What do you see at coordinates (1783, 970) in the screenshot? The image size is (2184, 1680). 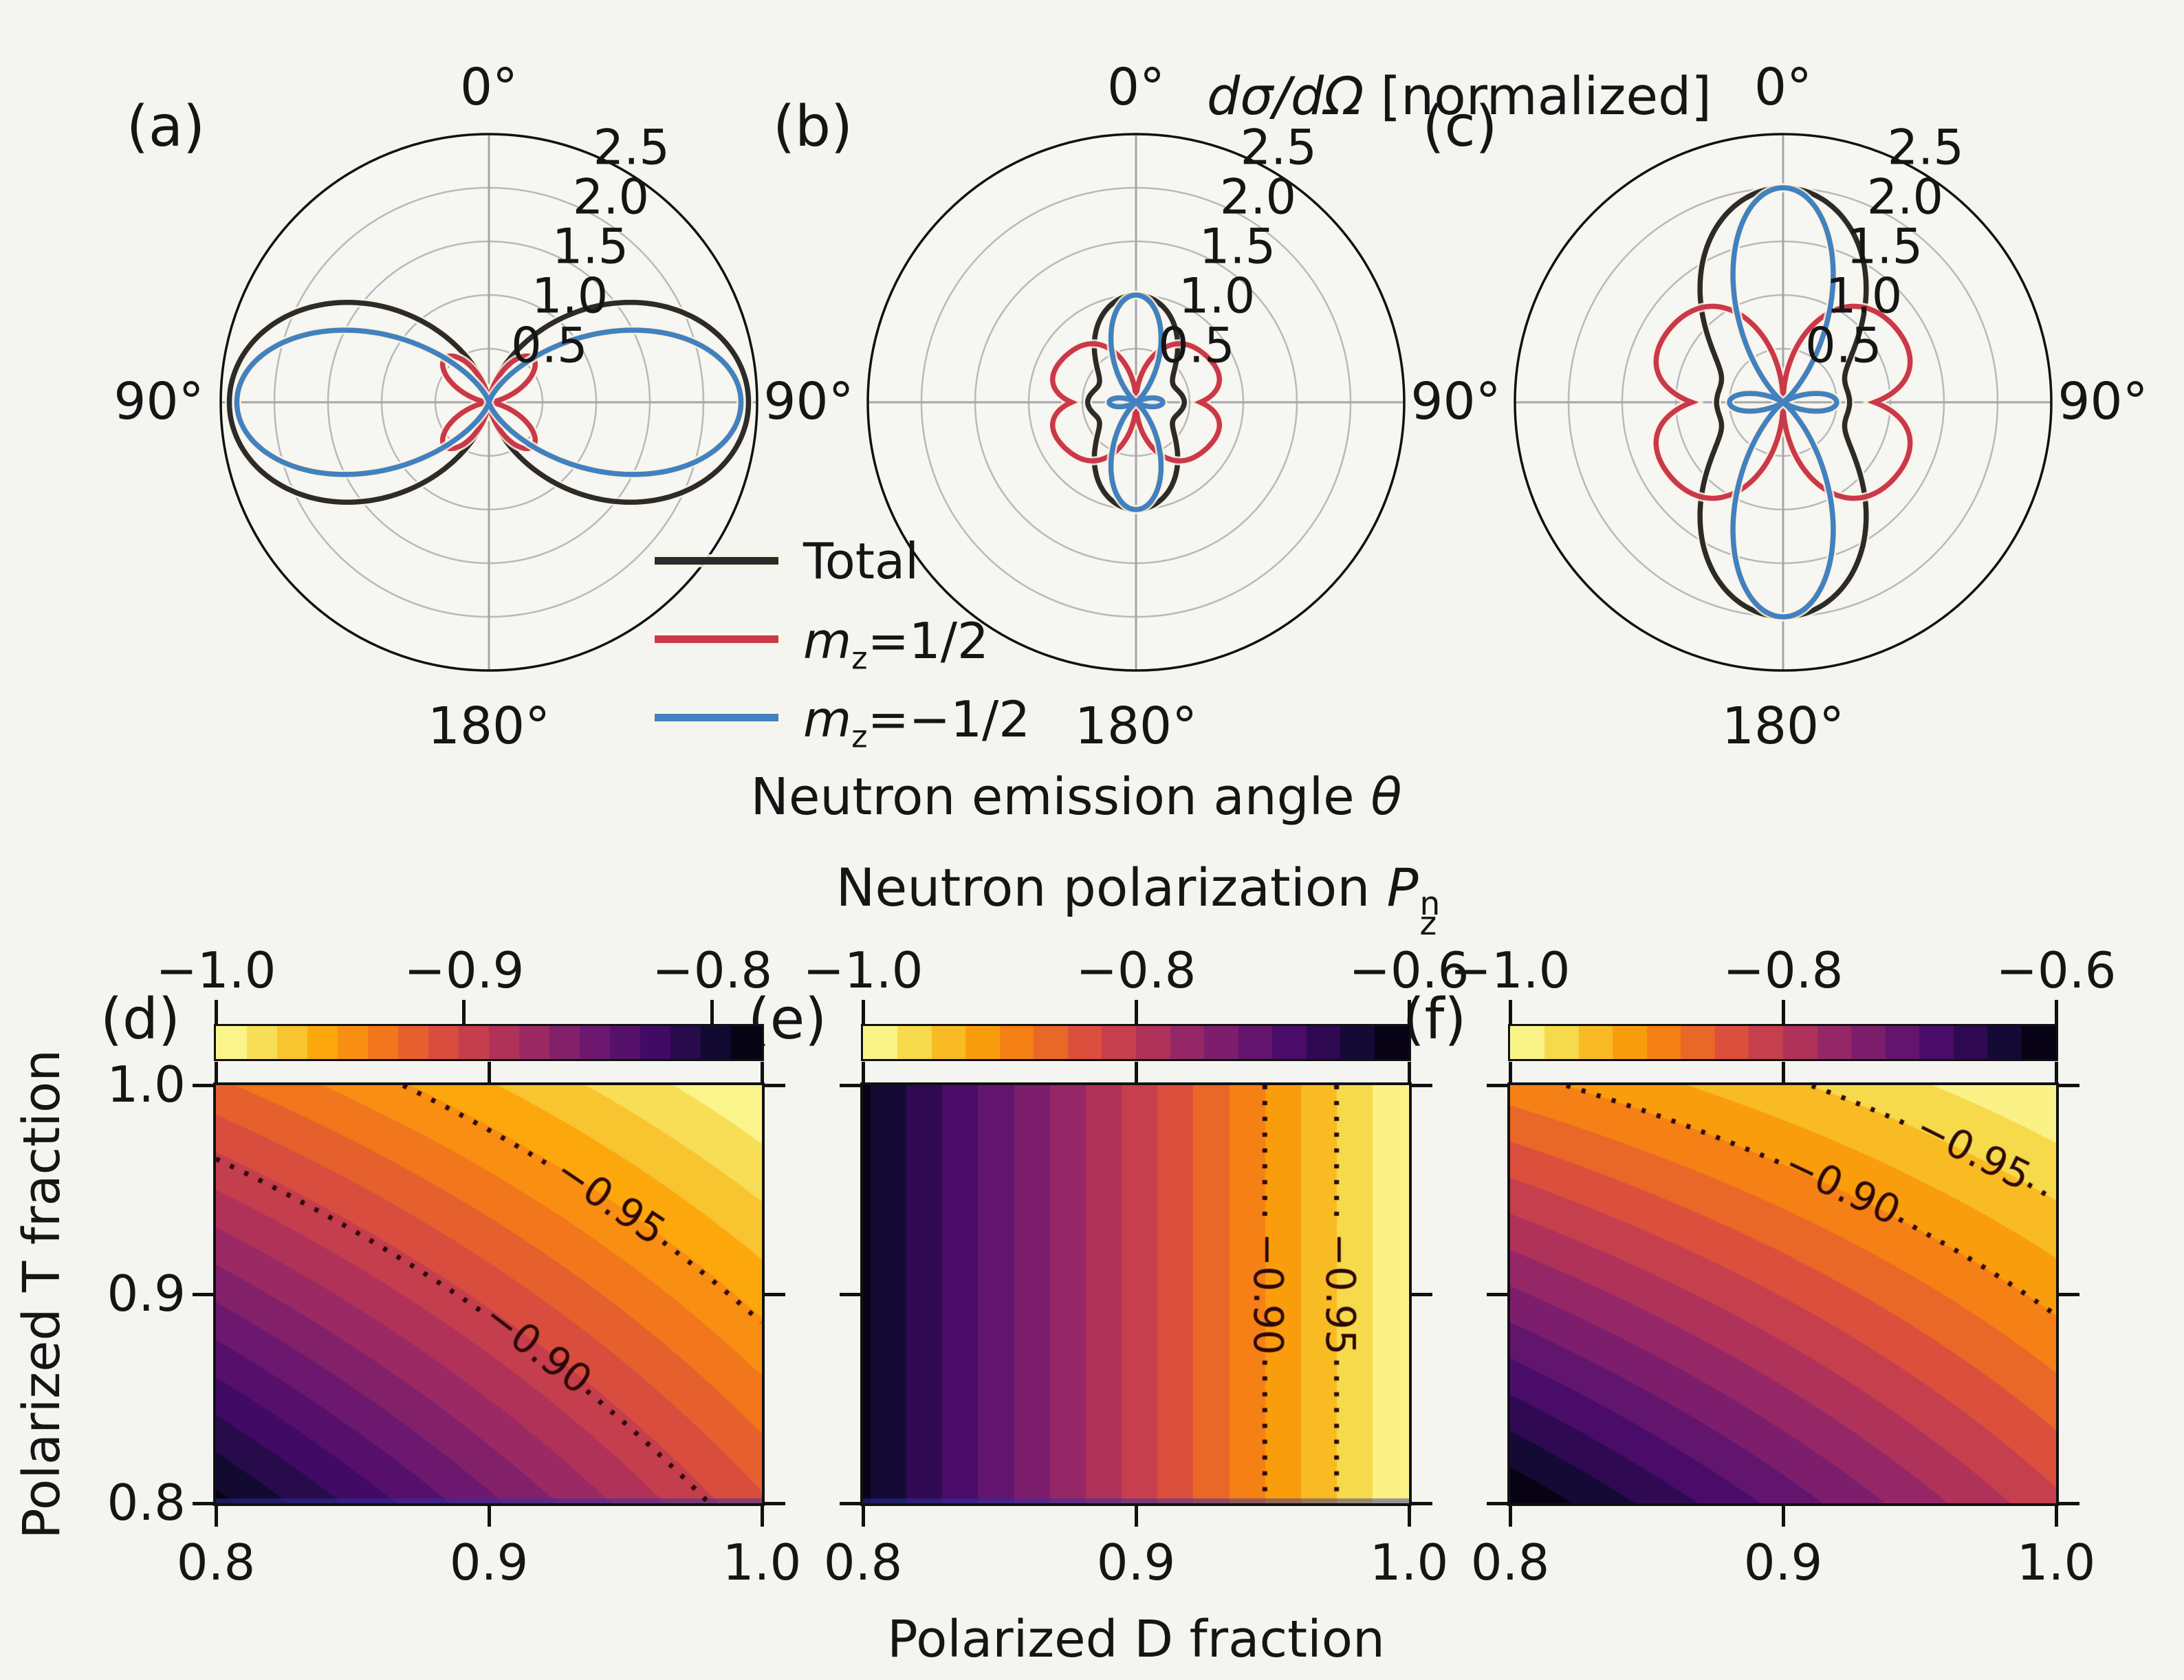 I see `colorbar-tick-label-f: −0.8` at bounding box center [1783, 970].